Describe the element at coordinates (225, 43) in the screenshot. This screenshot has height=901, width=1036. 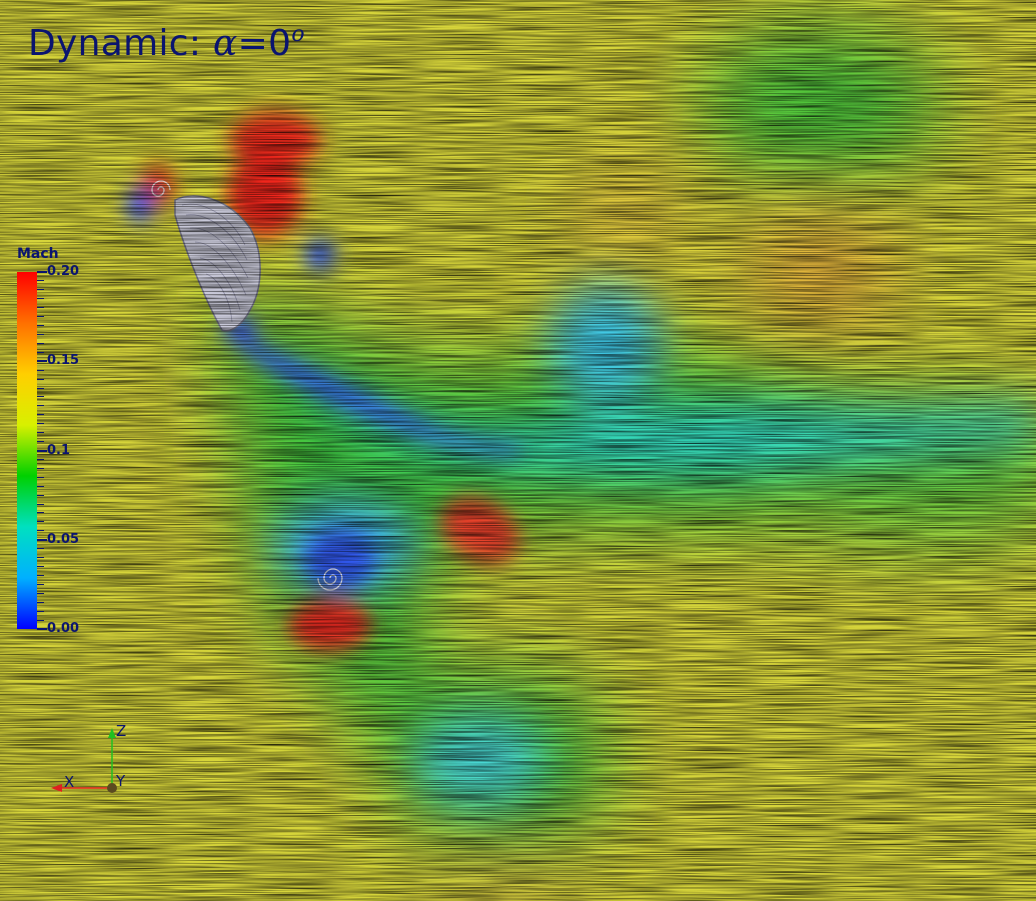
I see `title-symbol: α` at that location.